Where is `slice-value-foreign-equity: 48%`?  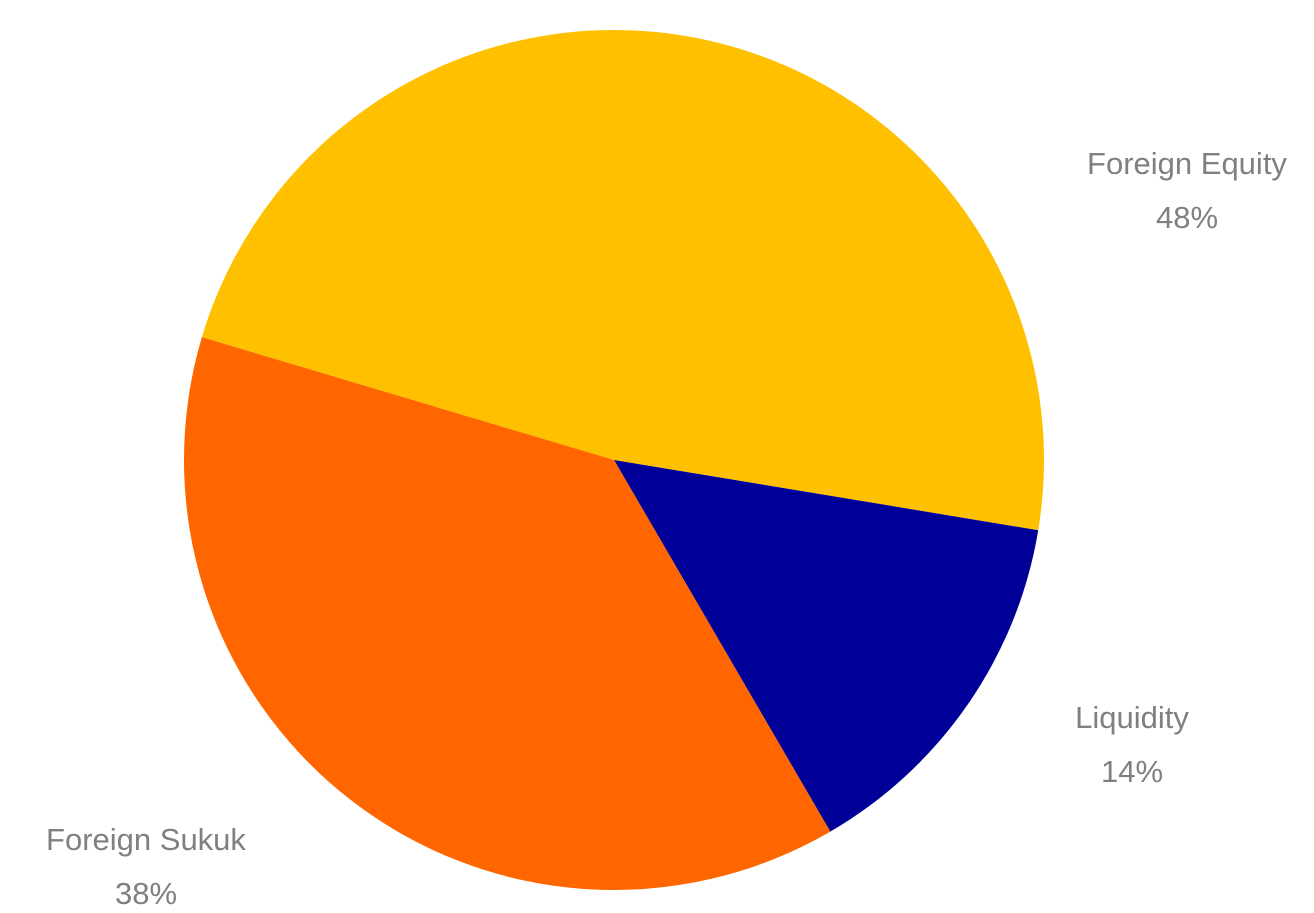
slice-value-foreign-equity: 48% is located at coordinates (1187, 217).